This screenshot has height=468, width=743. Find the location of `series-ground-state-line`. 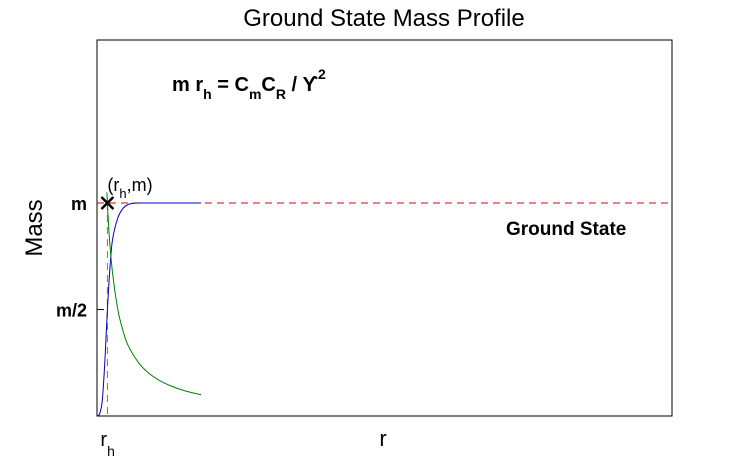

series-ground-state-line is located at coordinates (149, 309).